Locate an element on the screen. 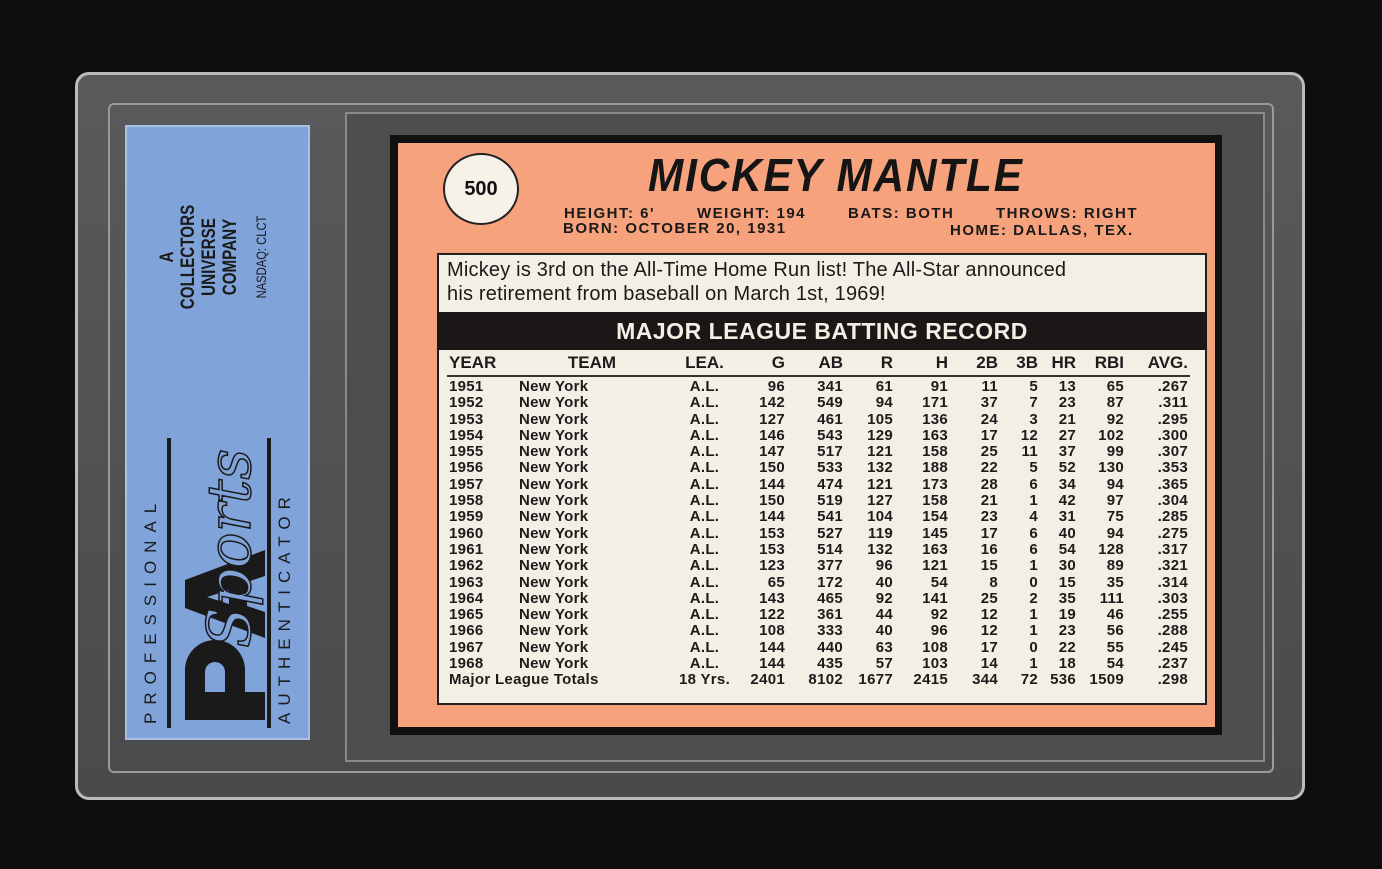  table-row: 1951 New York A.L. 96 341 61 91 11 5 13 65 .267 is located at coordinates (818, 385).